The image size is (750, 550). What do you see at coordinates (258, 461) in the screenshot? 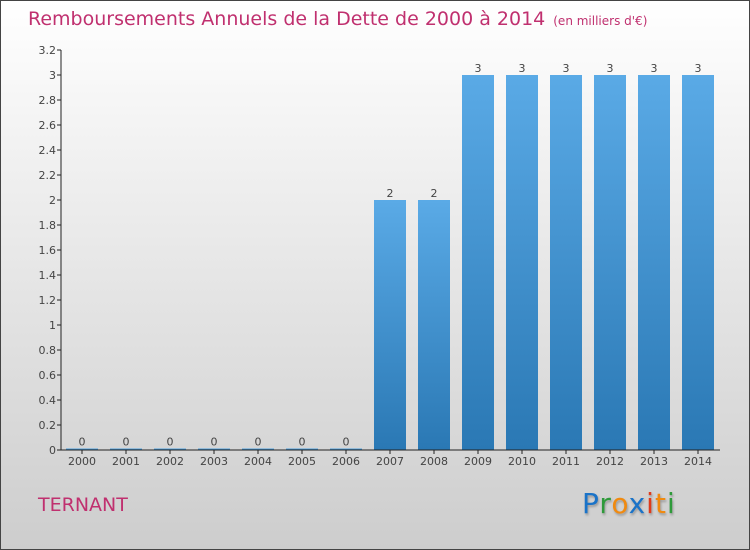
I see `x-tick-label: 2004` at bounding box center [258, 461].